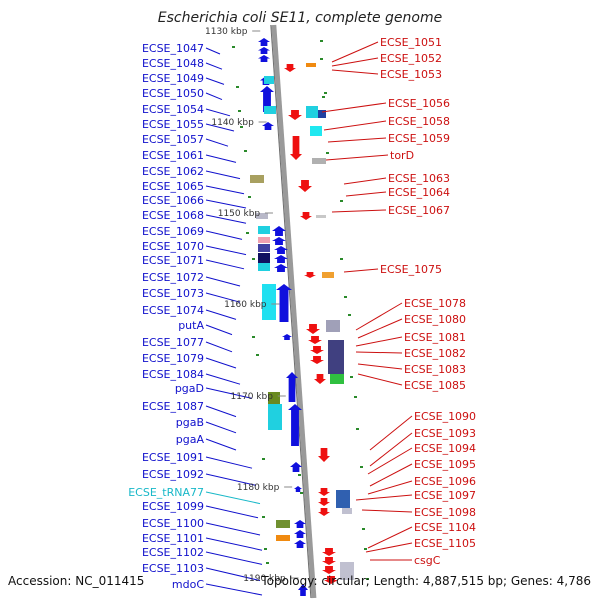  I want to click on gene-label-right: ECSE_1080, so click(435, 319).